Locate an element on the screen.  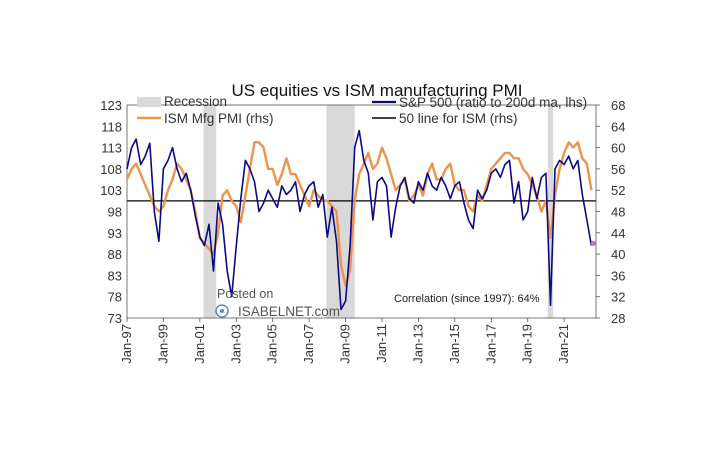
x-tick-label: Jan-17 is located at coordinates (490, 344).